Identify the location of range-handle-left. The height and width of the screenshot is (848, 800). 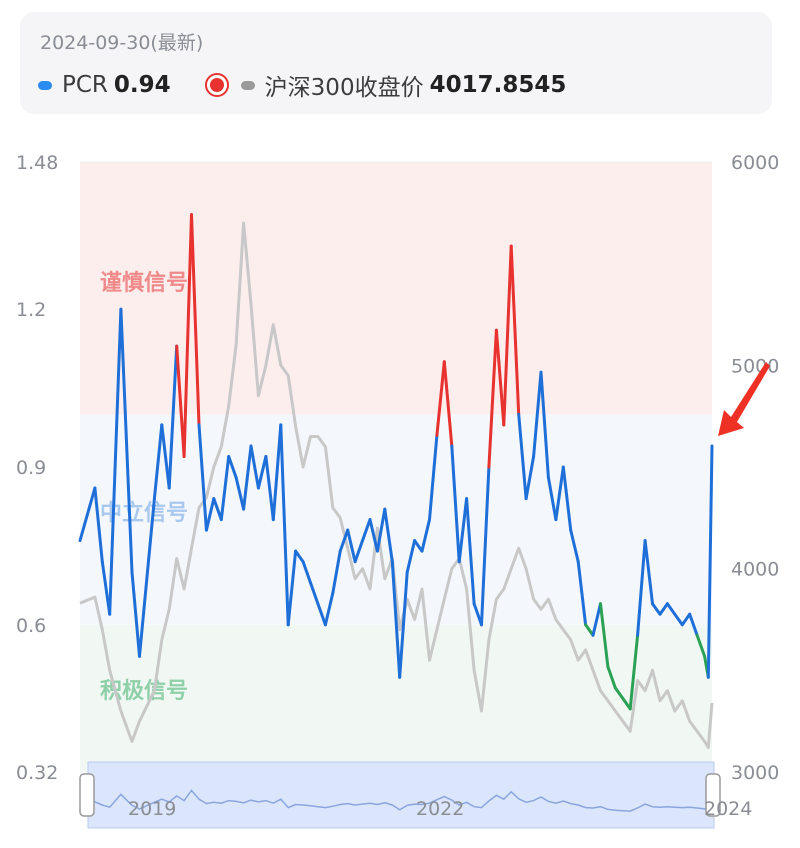
(87, 795).